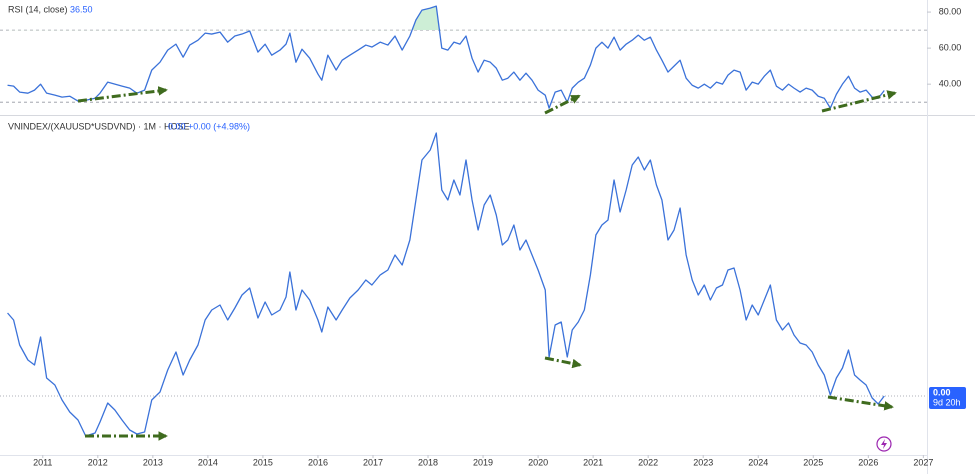  I want to click on x-tick-label: 2021, so click(593, 462).